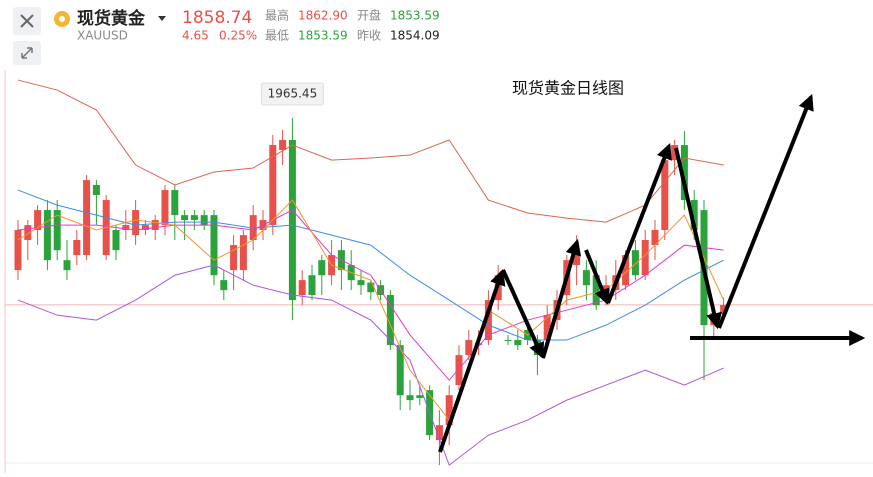 The width and height of the screenshot is (873, 477). What do you see at coordinates (415, 36) in the screenshot?
I see `stat-value: 1854.09` at bounding box center [415, 36].